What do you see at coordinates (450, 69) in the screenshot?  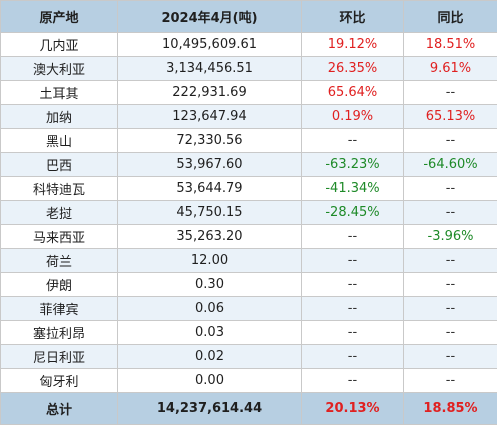 I see `yoy-cell: 9.61%` at bounding box center [450, 69].